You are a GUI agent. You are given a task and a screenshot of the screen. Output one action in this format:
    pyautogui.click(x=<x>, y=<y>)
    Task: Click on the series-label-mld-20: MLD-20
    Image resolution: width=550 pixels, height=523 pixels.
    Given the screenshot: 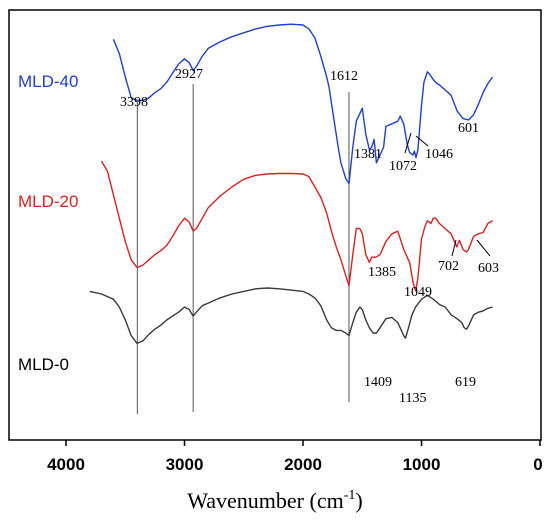 What is the action you would take?
    pyautogui.click(x=48, y=201)
    